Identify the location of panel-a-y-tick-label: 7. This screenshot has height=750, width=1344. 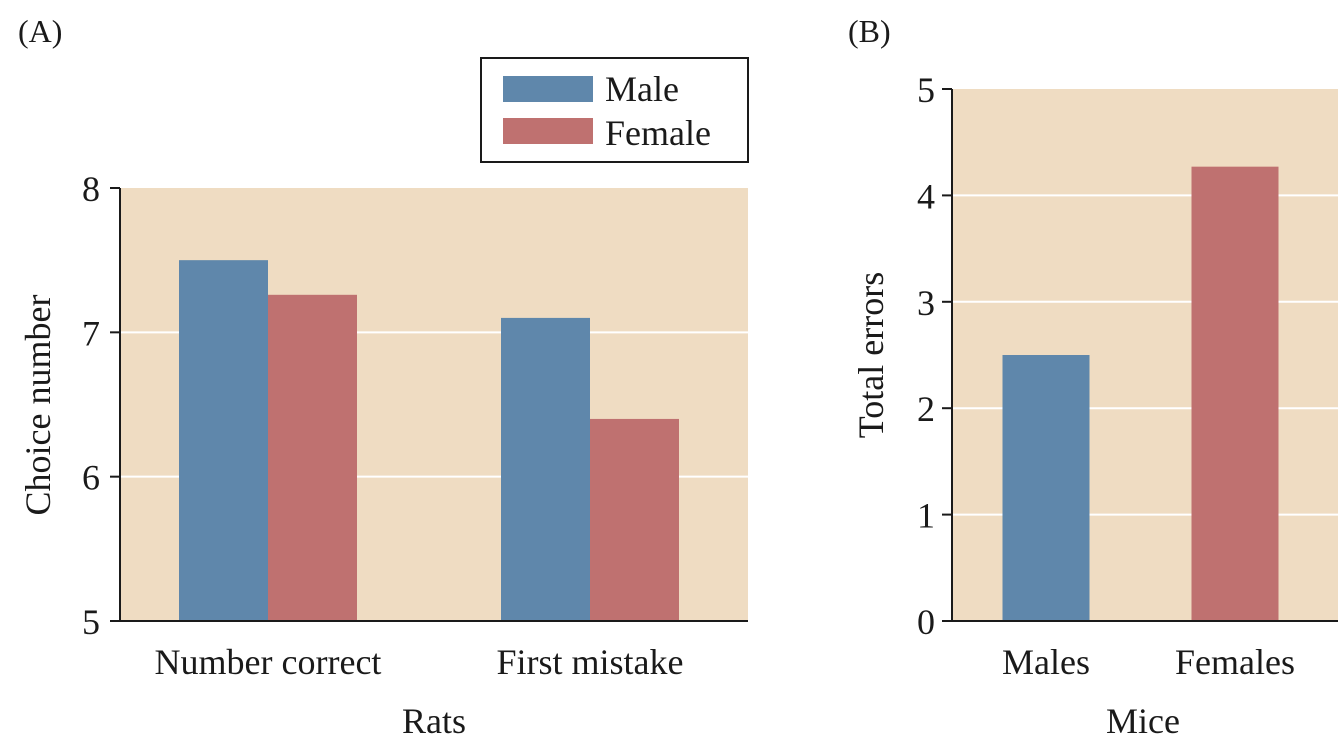
(91, 333).